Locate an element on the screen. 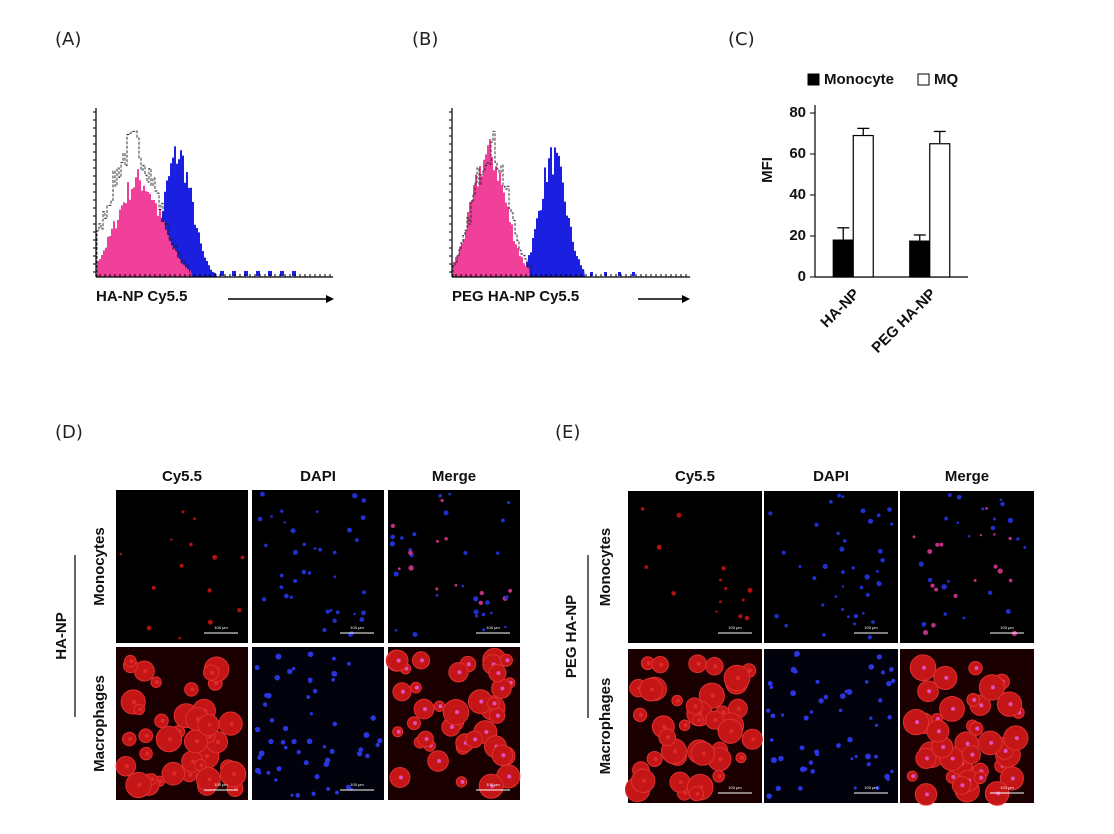 The image size is (1114, 834). column-header: Cy5.5 is located at coordinates (182, 476).